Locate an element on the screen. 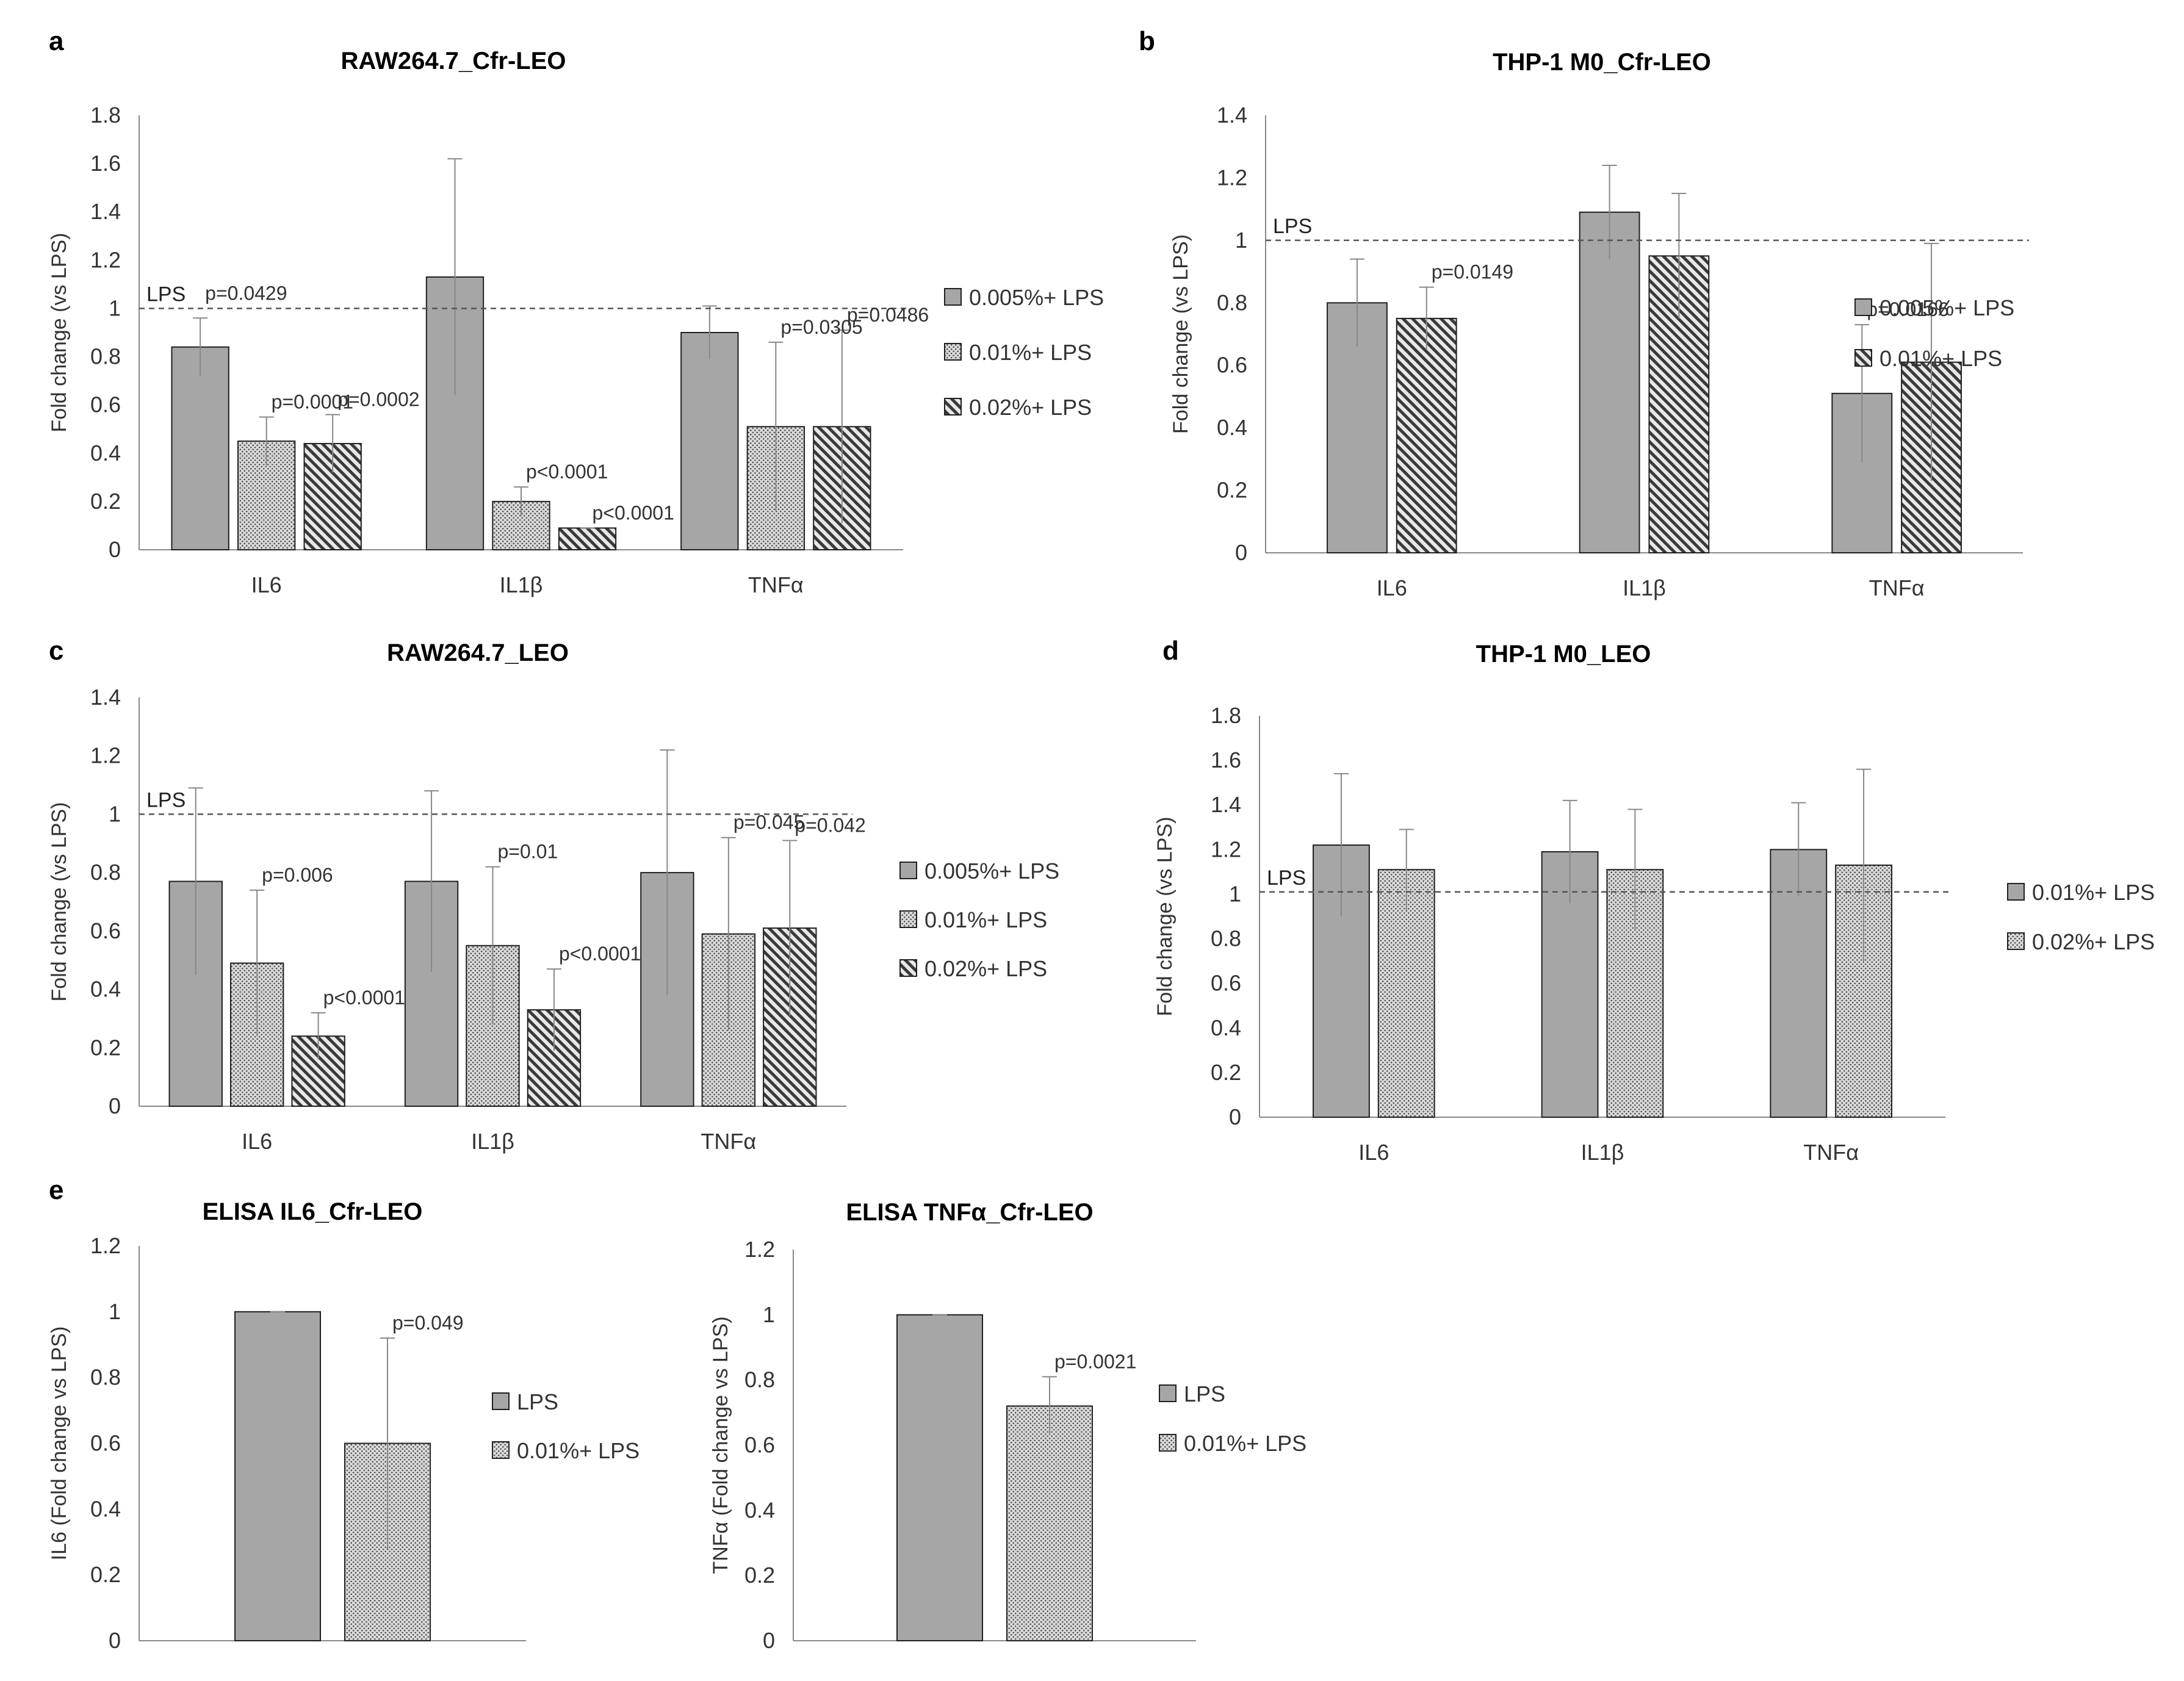  y-axis-label: TNFα (Fold change vs LPS) is located at coordinates (720, 1445).